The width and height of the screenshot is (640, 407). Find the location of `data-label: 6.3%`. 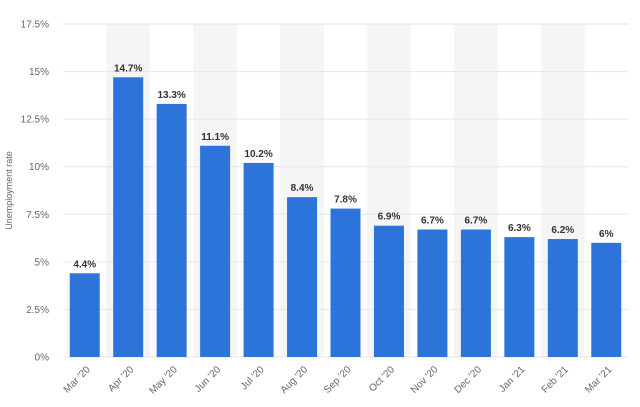

data-label: 6.3% is located at coordinates (519, 228).